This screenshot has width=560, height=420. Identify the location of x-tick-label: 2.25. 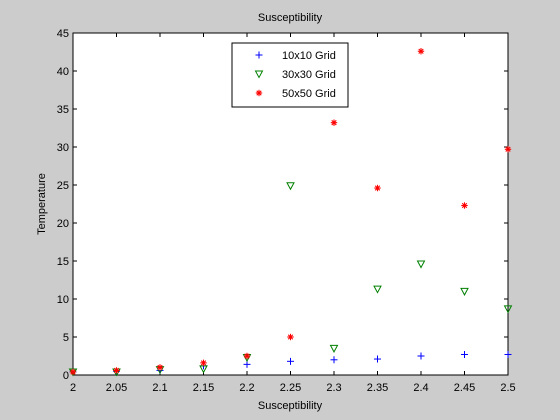
(290, 388).